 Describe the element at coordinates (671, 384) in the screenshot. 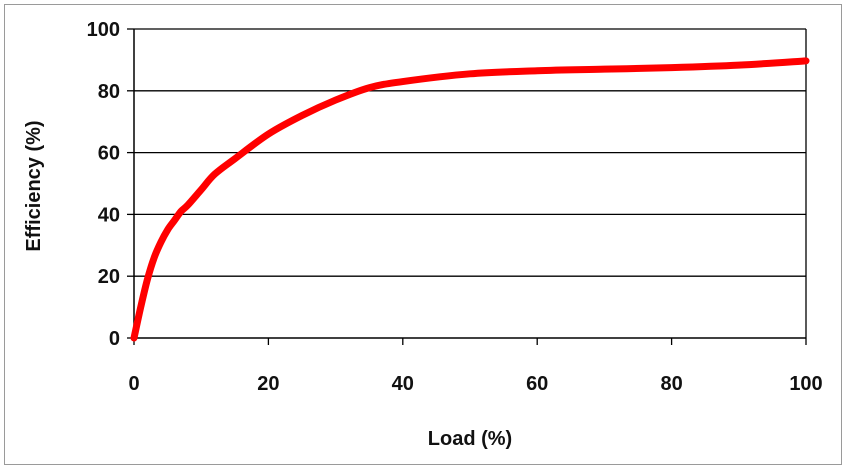

I see `x-tick-label-80: 80` at that location.